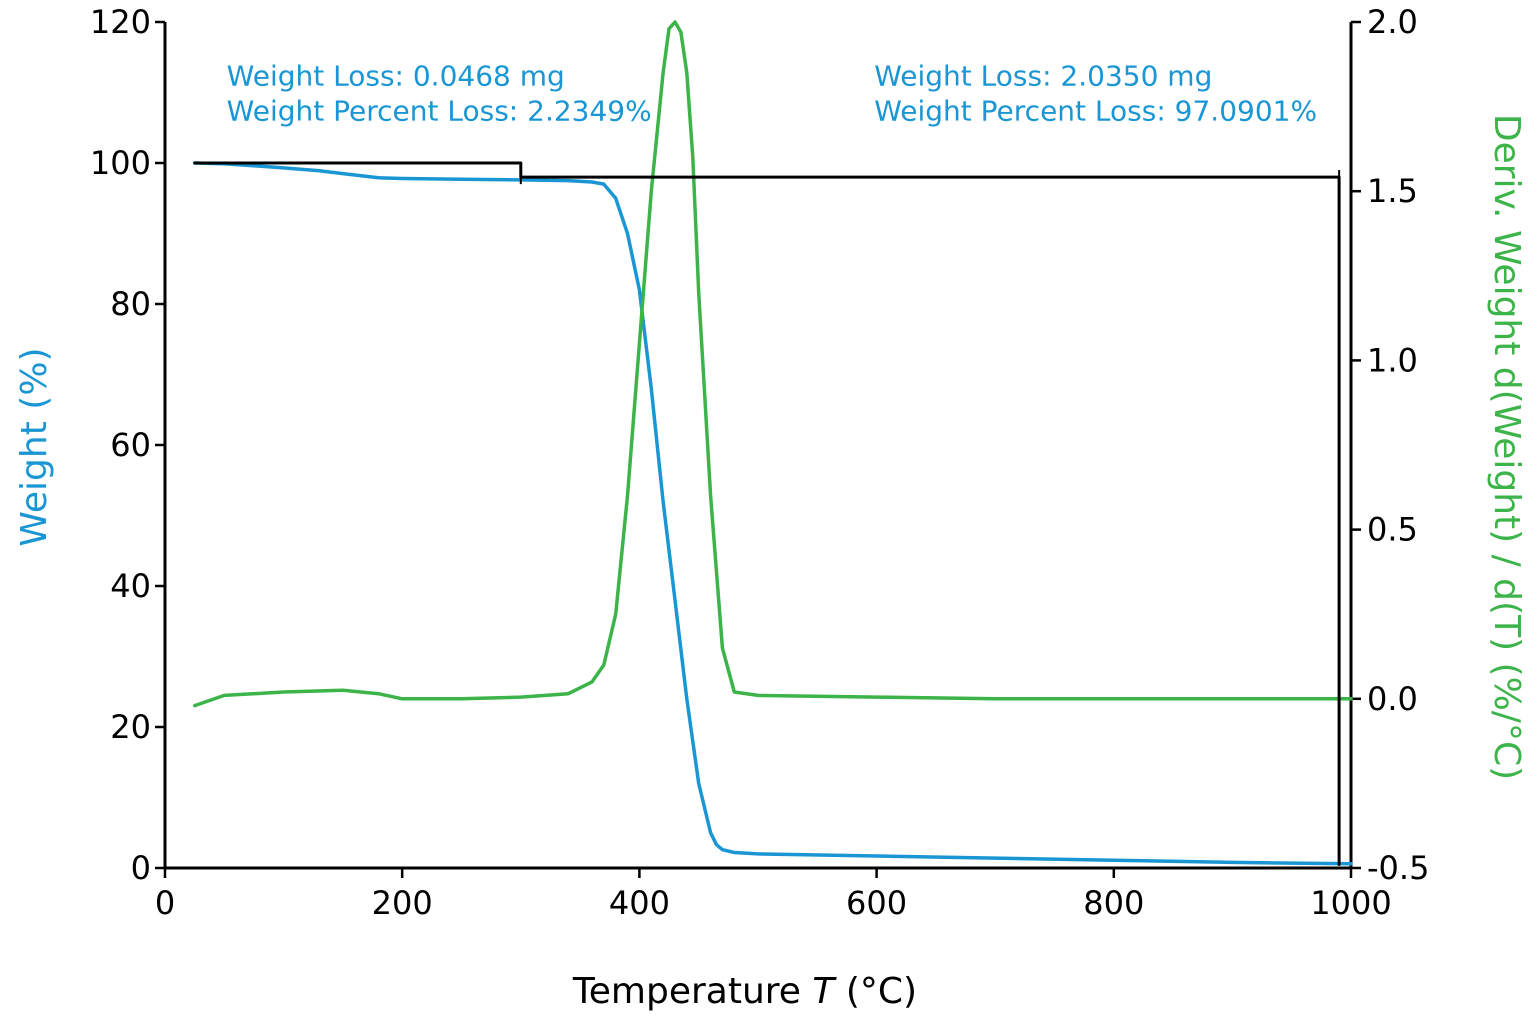 This screenshot has width=1529, height=1015. Describe the element at coordinates (1392, 530) in the screenshot. I see `y2-tick-label: 0.5` at that location.